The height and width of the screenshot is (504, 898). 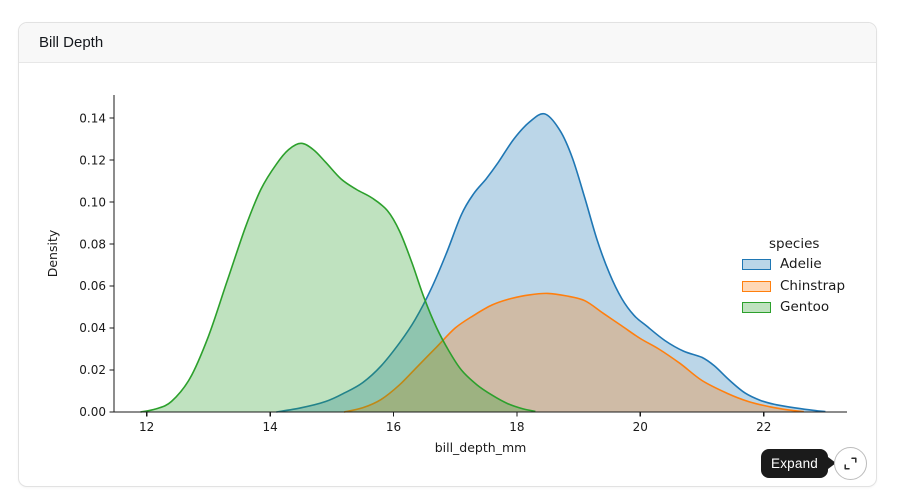 I want to click on expand-diagonal-icon, so click(x=850, y=463).